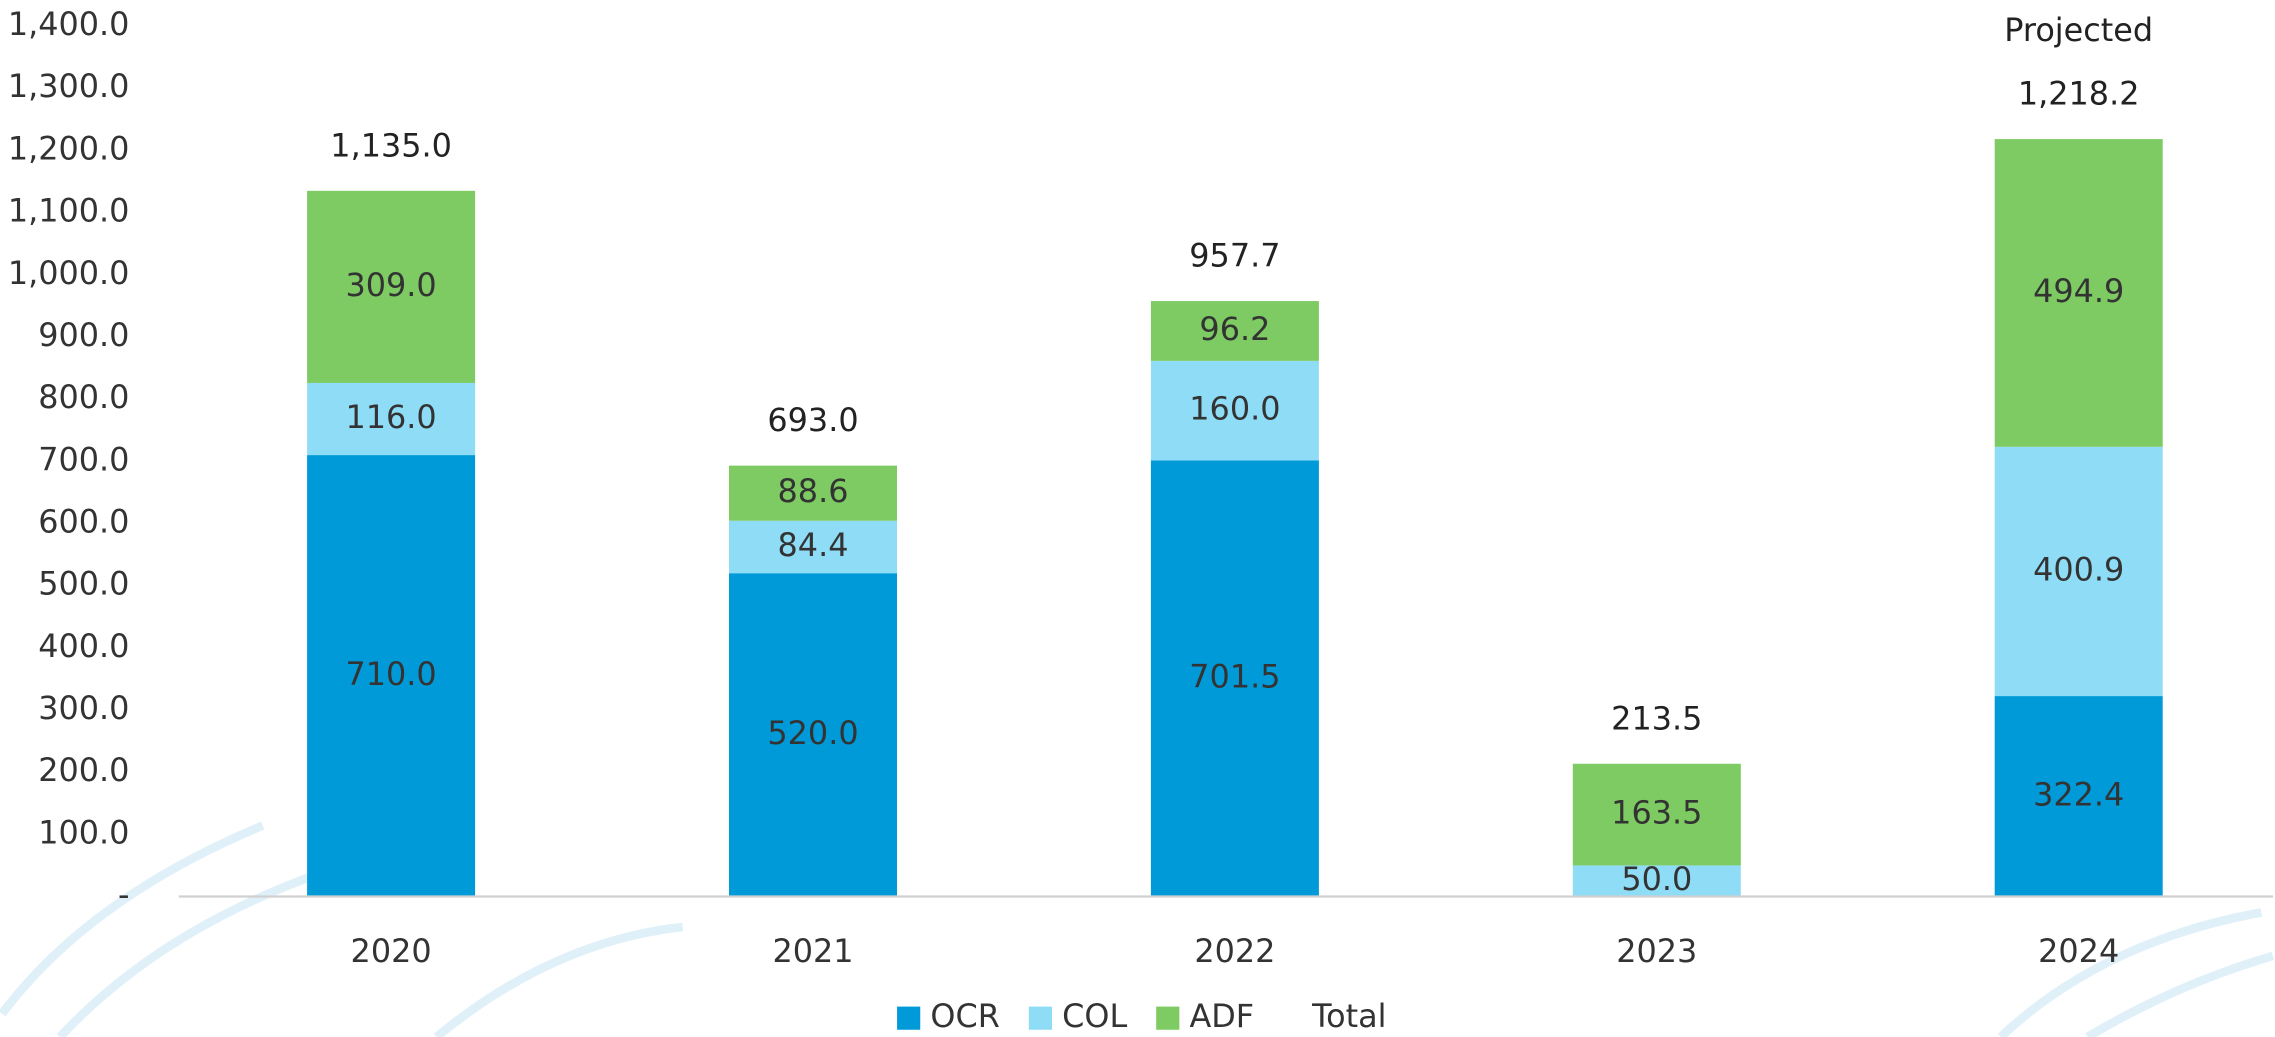 The height and width of the screenshot is (1037, 2275). Describe the element at coordinates (83, 584) in the screenshot. I see `y-tick-label: 500.0` at that location.